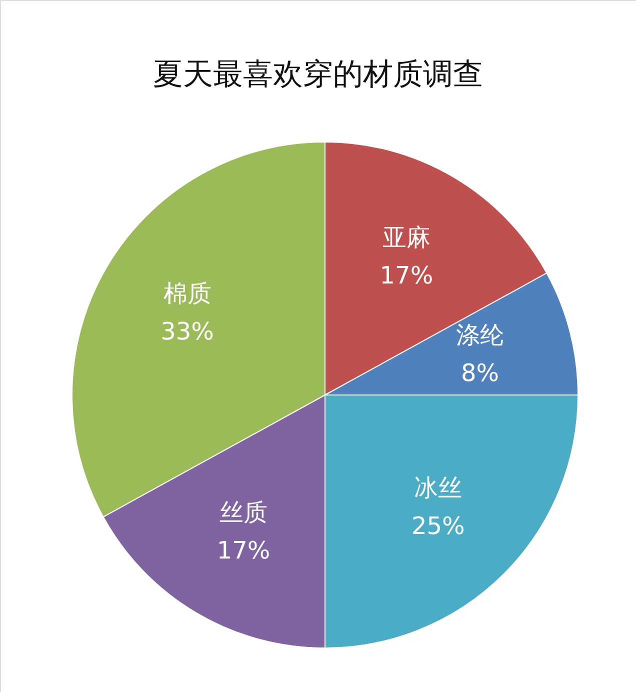  I want to click on slice-label: 棉质, so click(187, 294).